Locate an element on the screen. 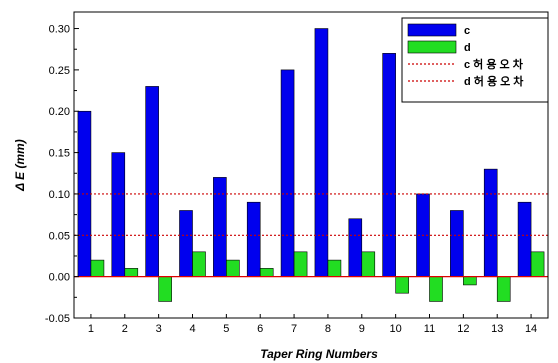  x-tick-label: 7 is located at coordinates (294, 329).